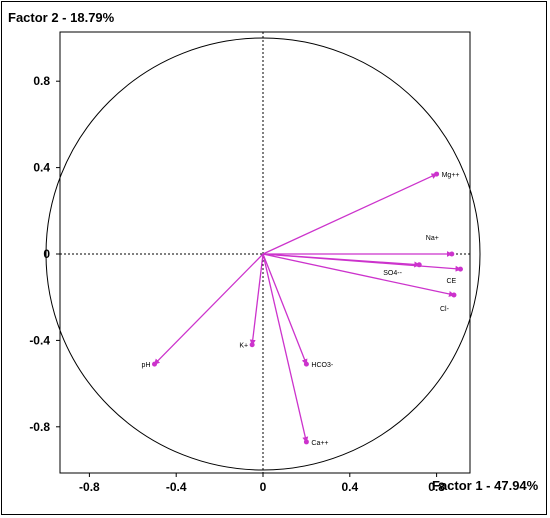 The width and height of the screenshot is (550, 518). Describe the element at coordinates (319, 443) in the screenshot. I see `variable-label: Ca++` at that location.